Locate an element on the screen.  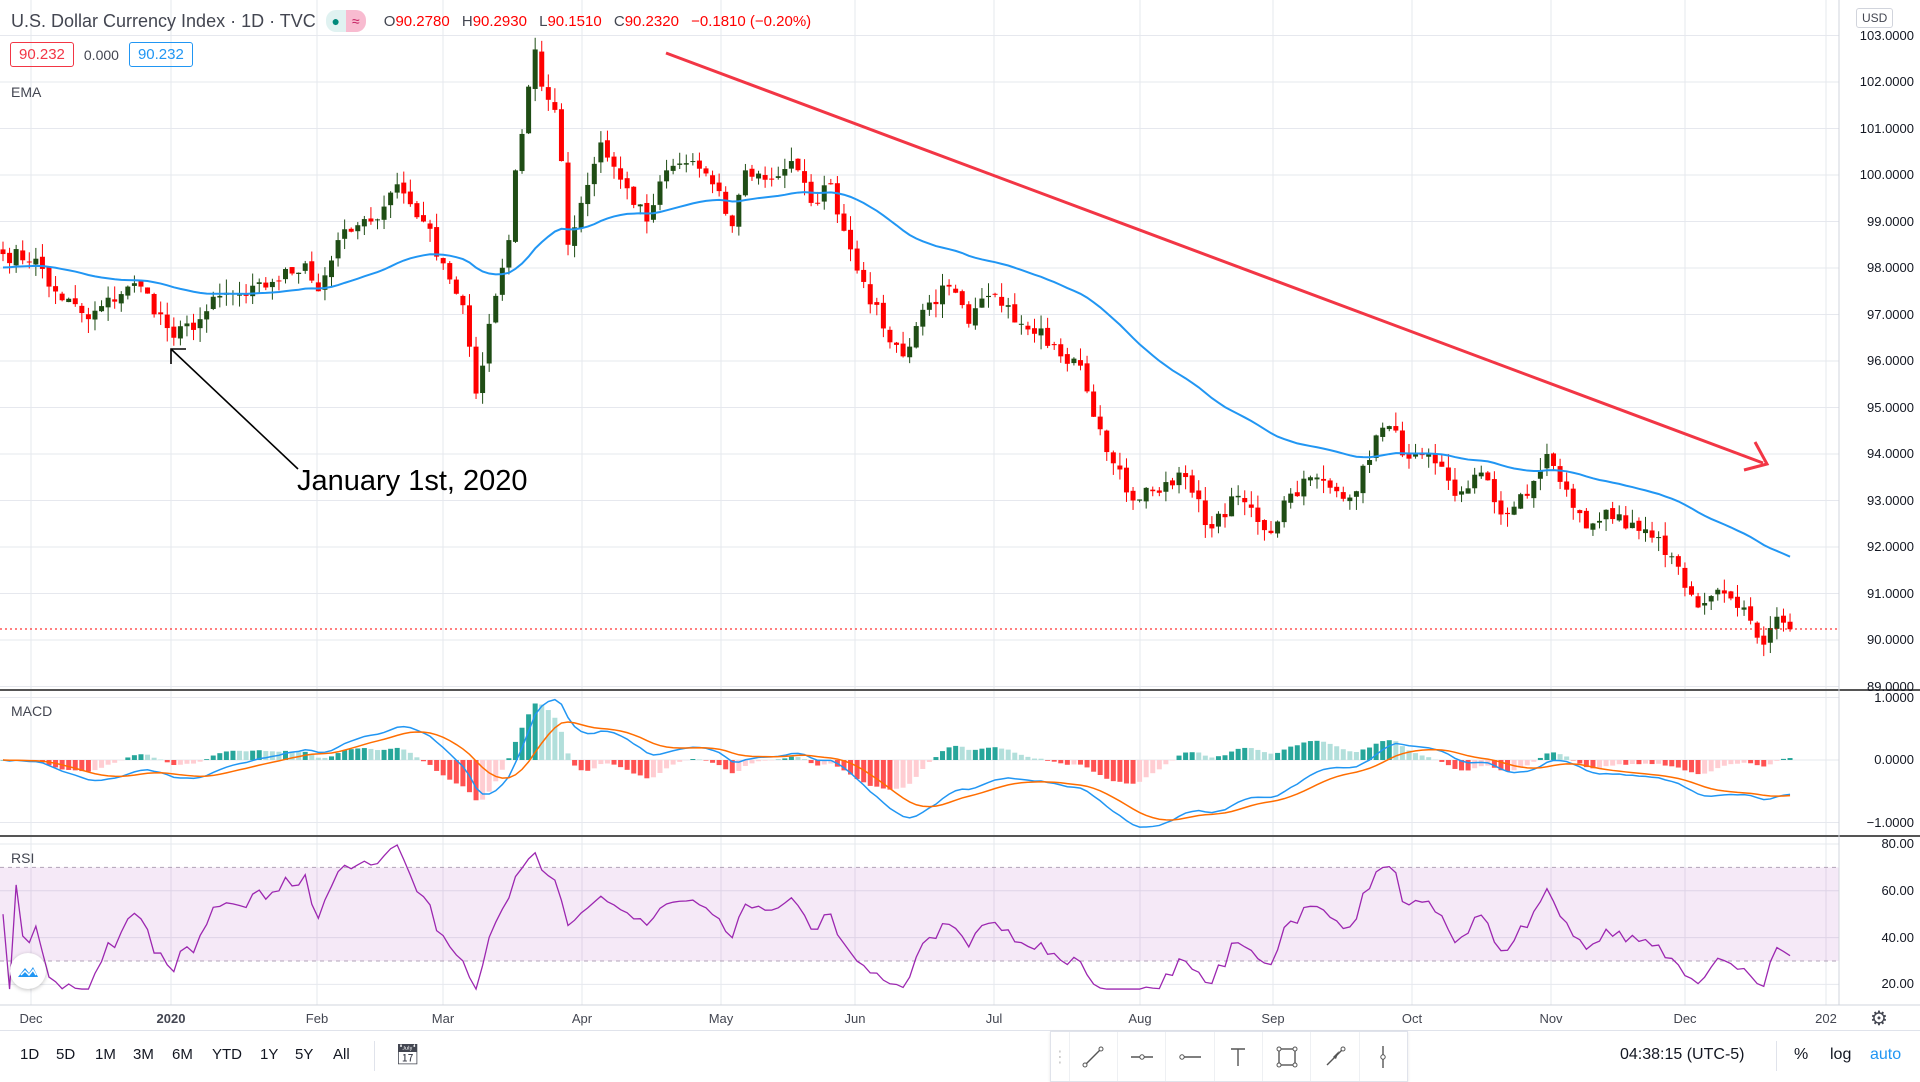
range-3m: 3M is located at coordinates (143, 1054).